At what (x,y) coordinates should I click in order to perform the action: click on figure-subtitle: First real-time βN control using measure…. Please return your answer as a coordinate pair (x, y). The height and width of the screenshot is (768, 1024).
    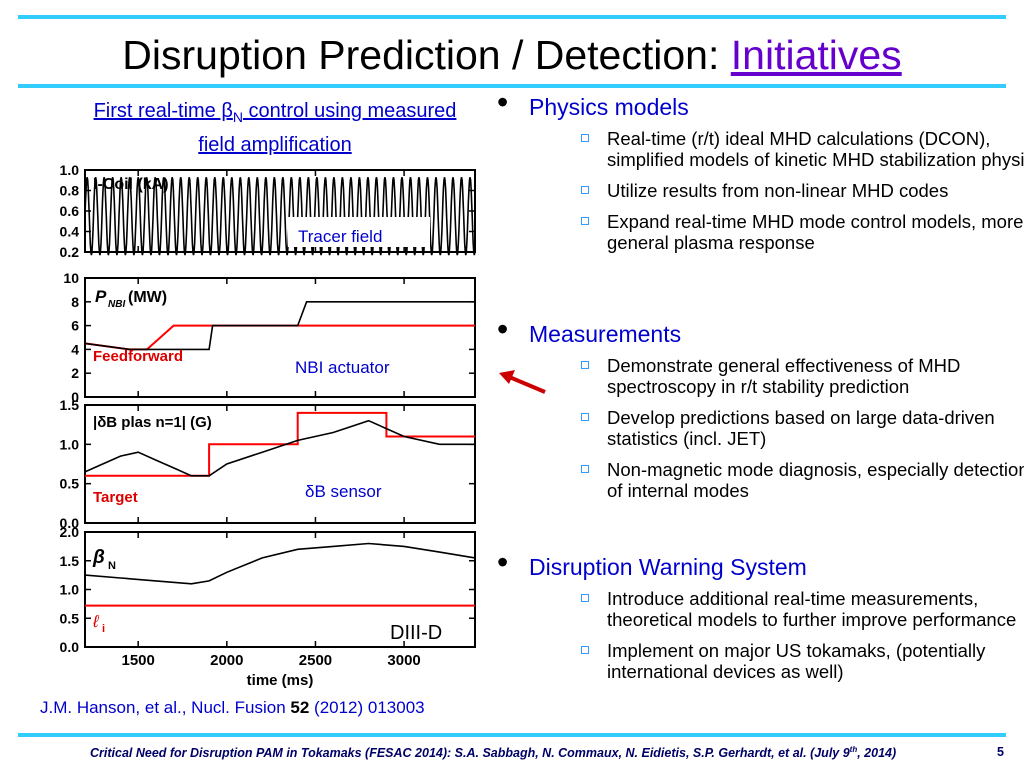
    Looking at the image, I should click on (275, 128).